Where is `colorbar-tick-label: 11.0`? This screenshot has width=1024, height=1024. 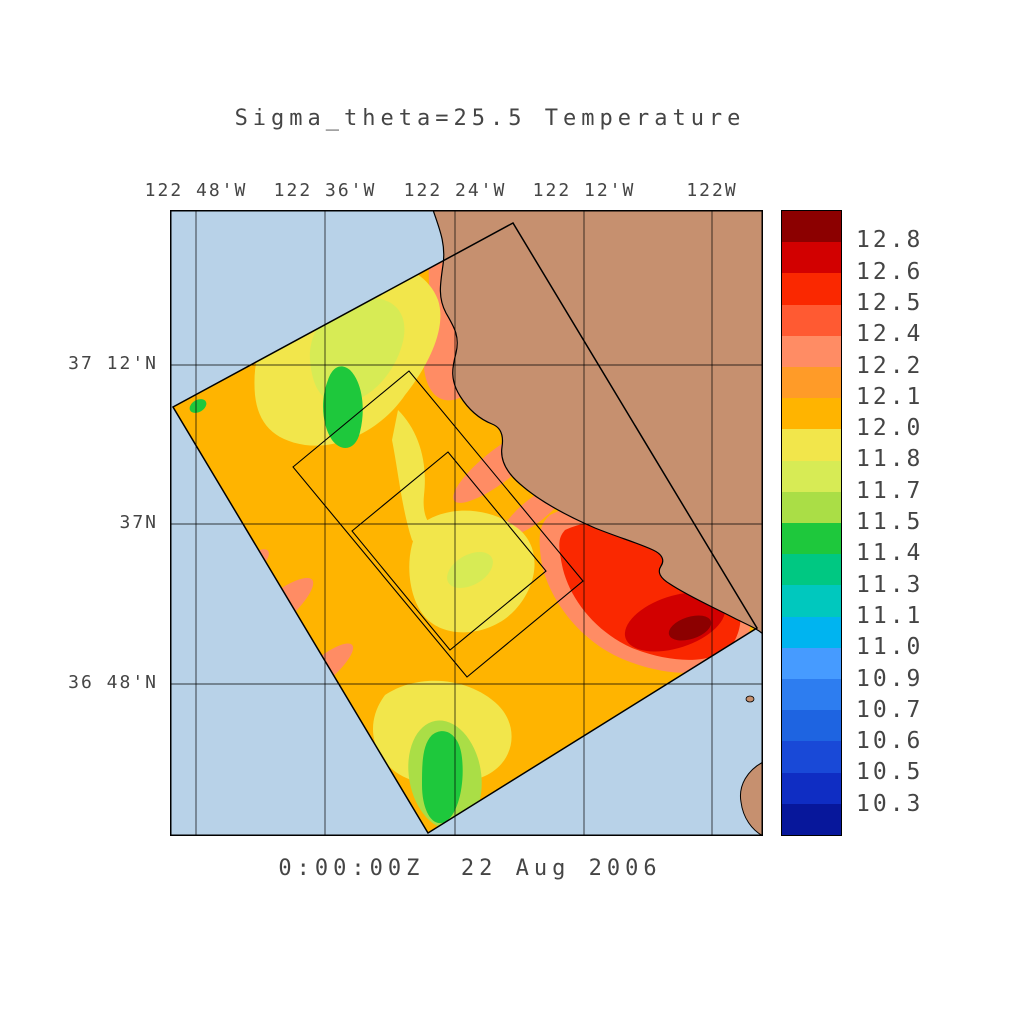
colorbar-tick-label: 11.0 is located at coordinates (890, 647).